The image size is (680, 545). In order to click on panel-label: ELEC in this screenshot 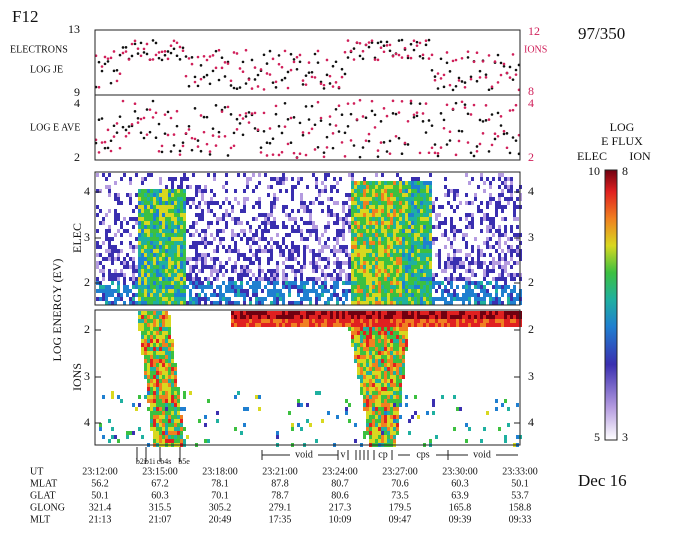, I will do `click(77, 238)`.